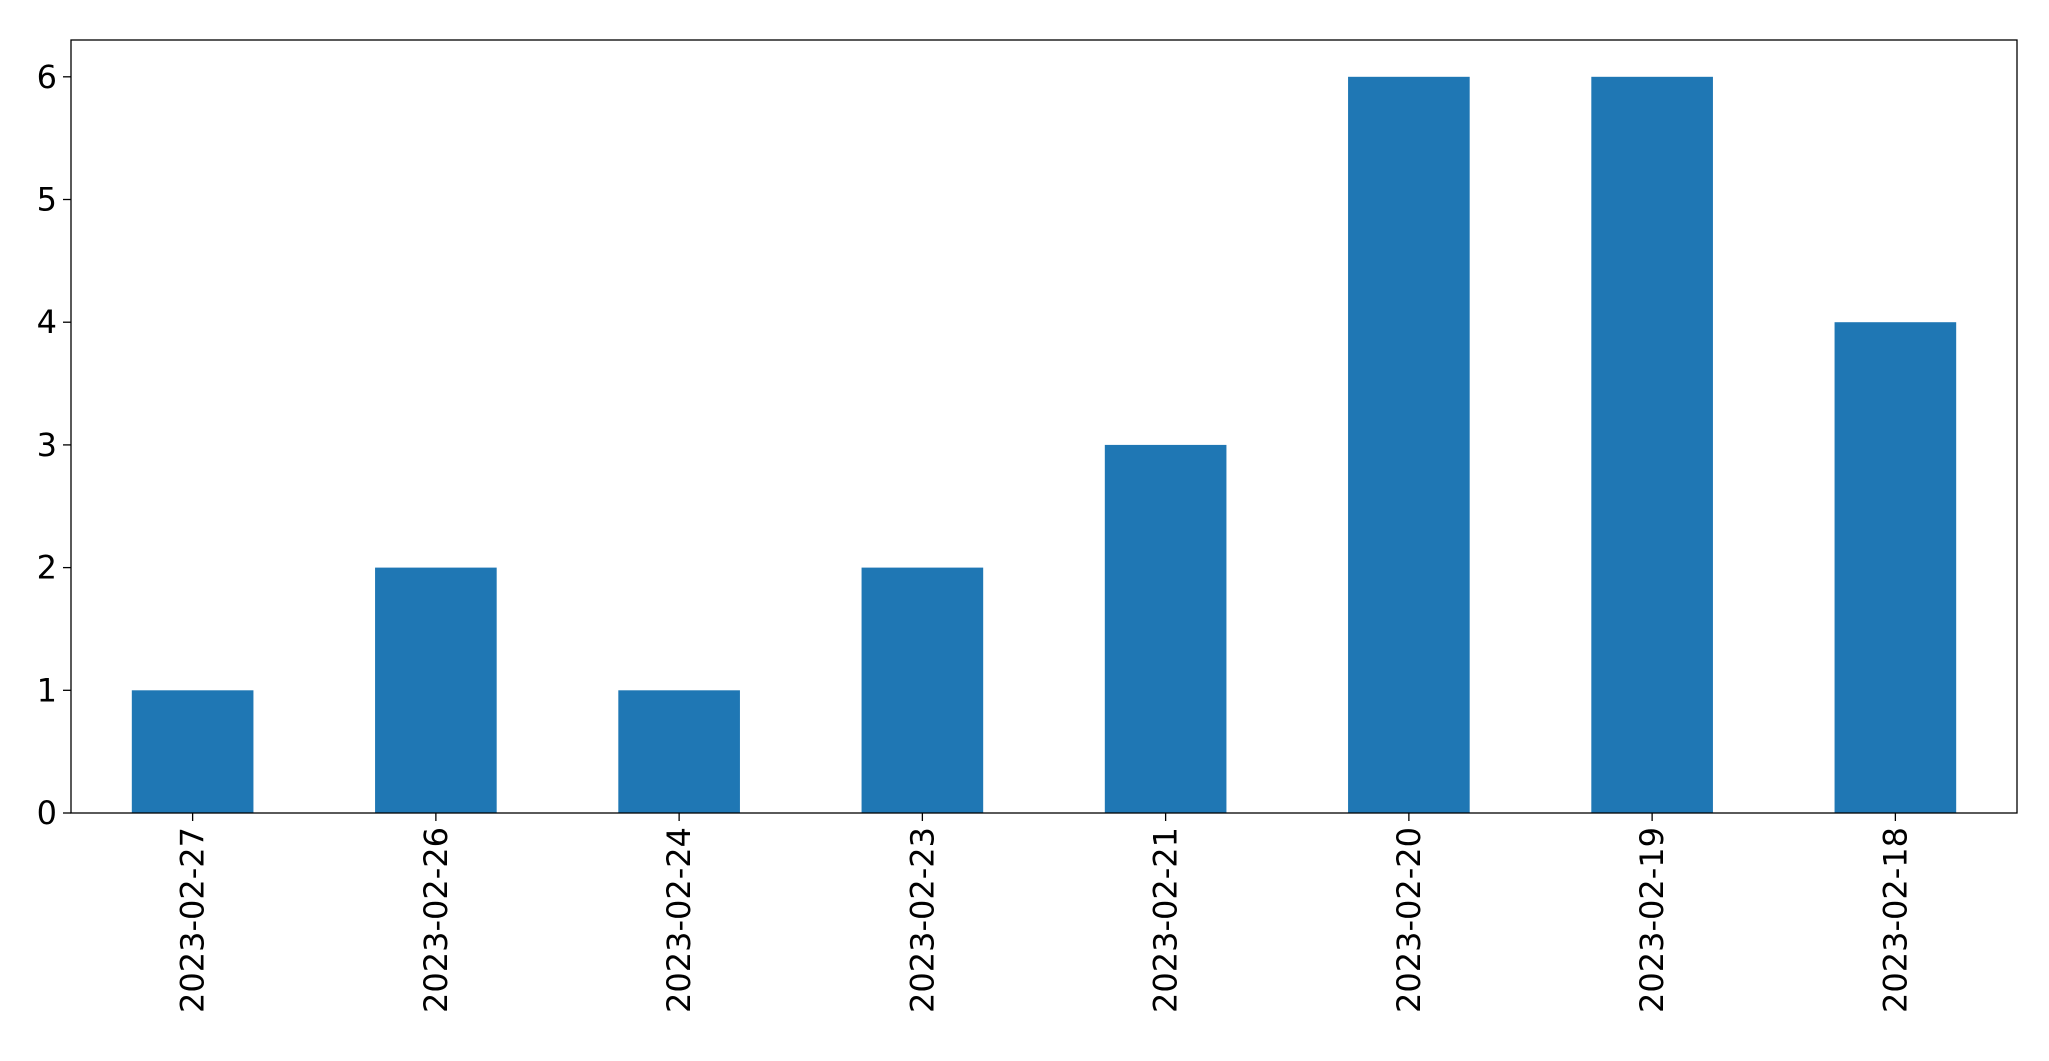  What do you see at coordinates (922, 920) in the screenshot?
I see `x-tick-label: 2023-02-23` at bounding box center [922, 920].